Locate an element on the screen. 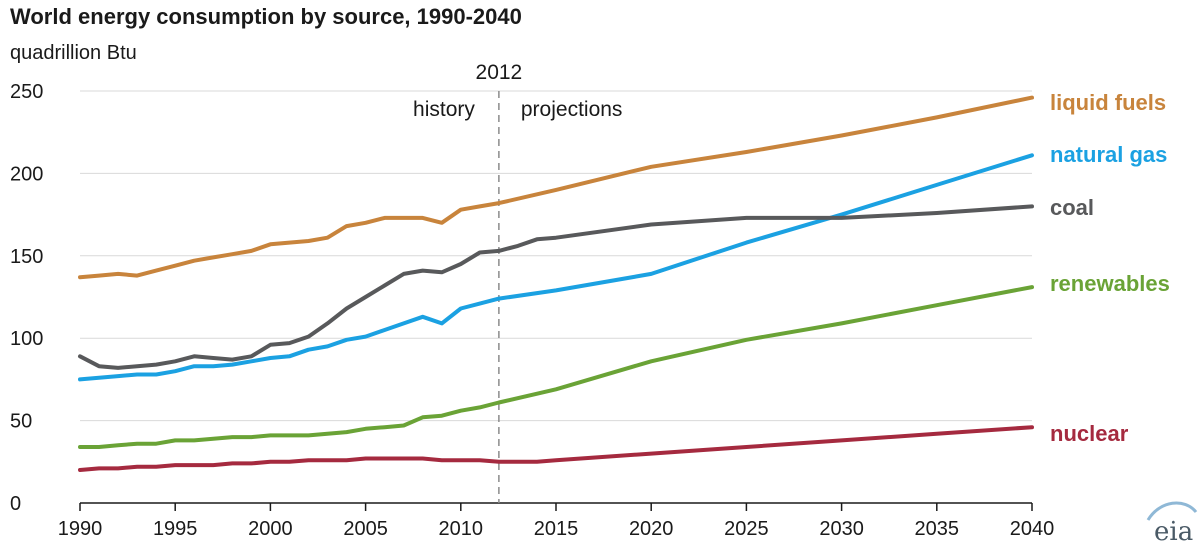 The image size is (1204, 547). x-tick-label: 1990 is located at coordinates (80, 529).